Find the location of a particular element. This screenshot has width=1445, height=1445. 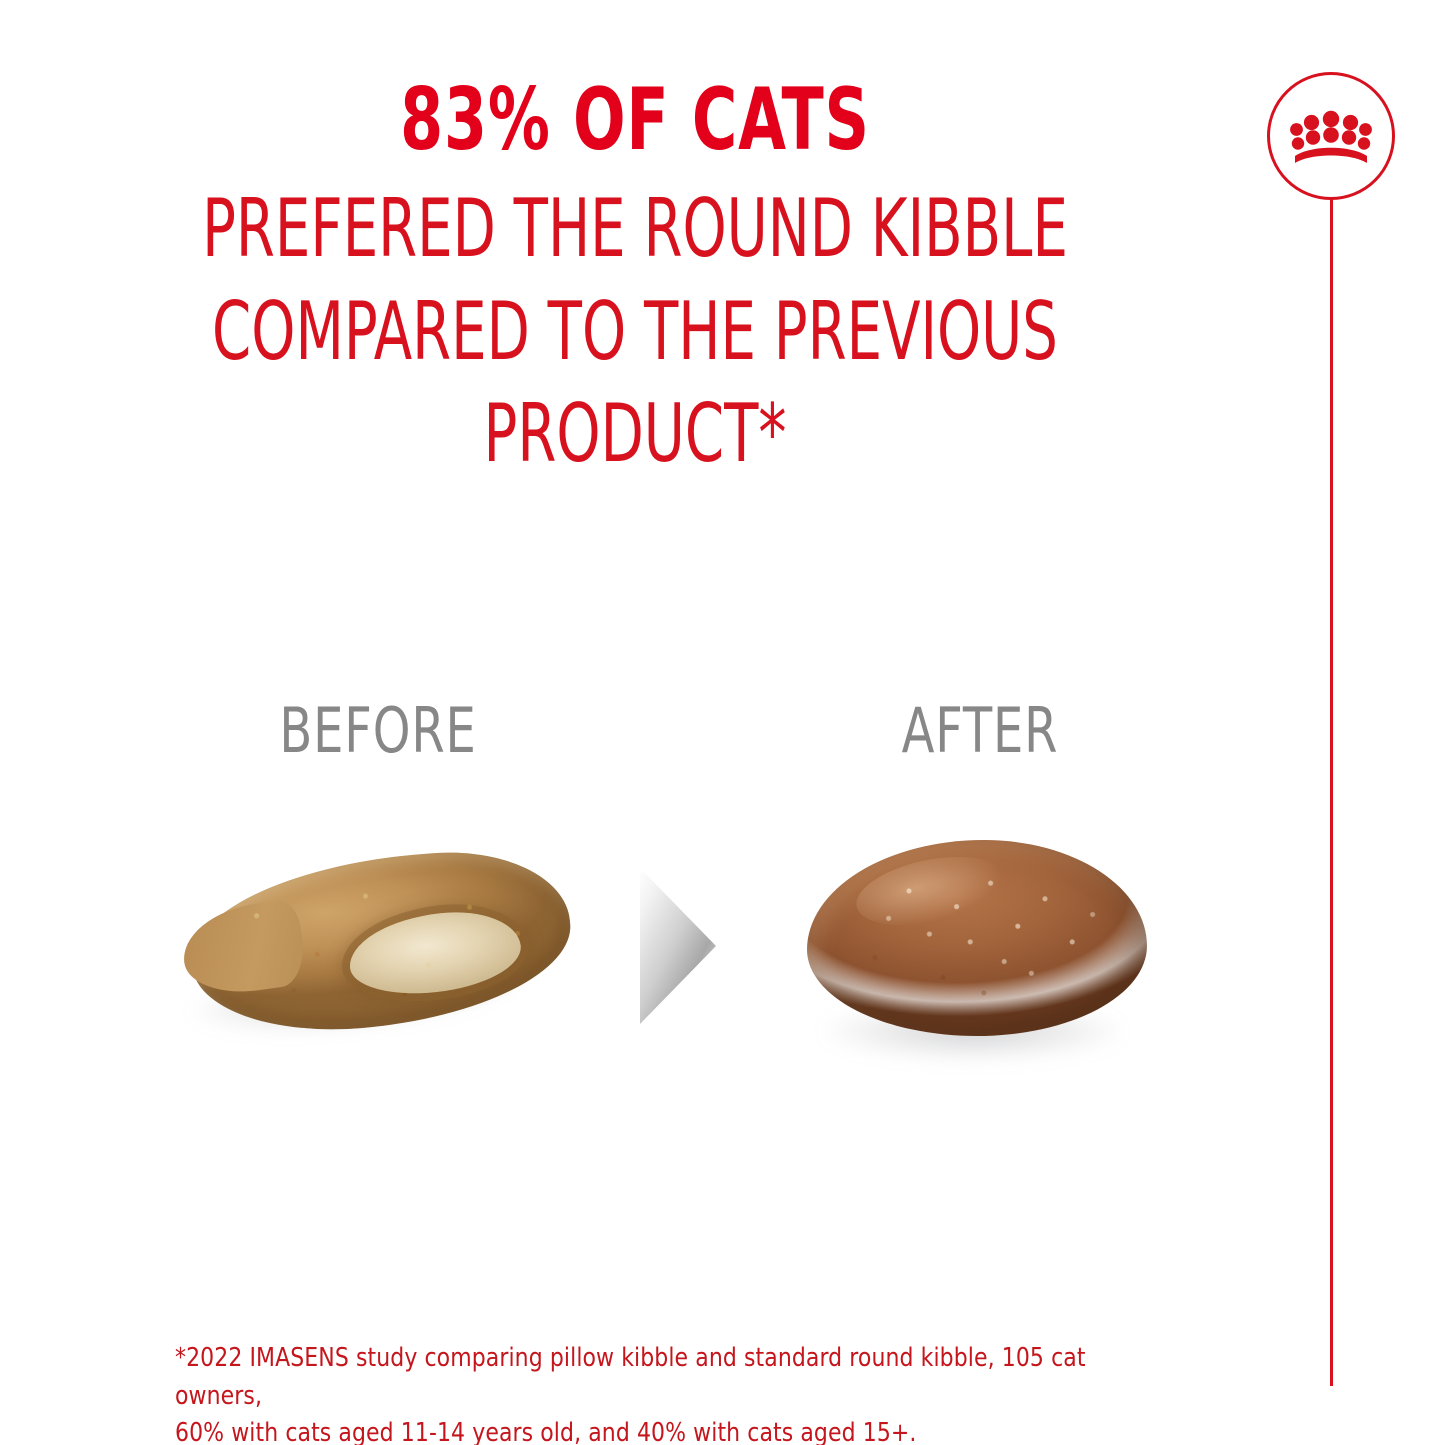

after-label: AFTER is located at coordinates (980, 730).